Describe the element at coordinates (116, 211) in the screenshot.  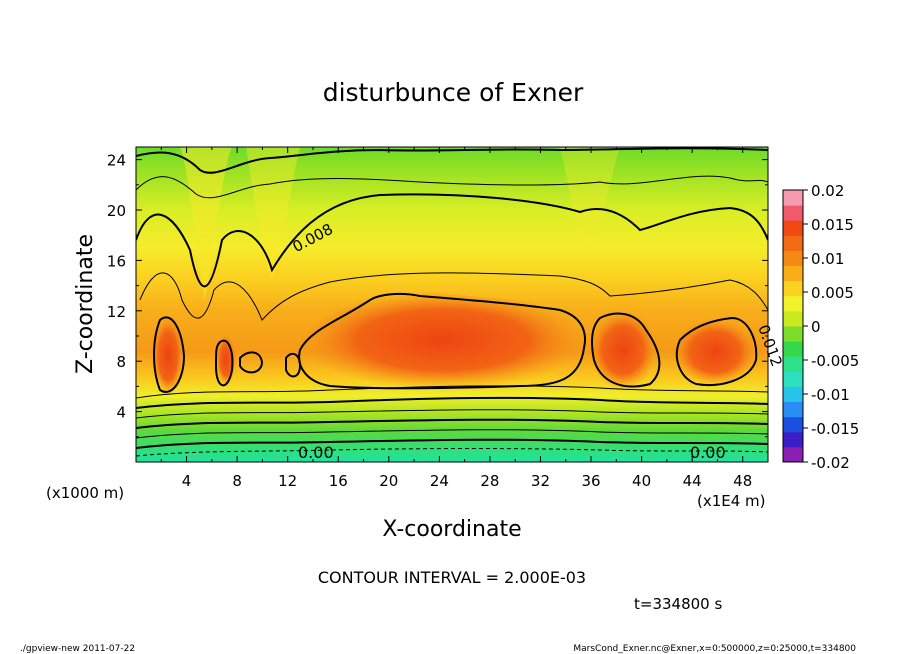
I see `y-tick-label: 20` at that location.